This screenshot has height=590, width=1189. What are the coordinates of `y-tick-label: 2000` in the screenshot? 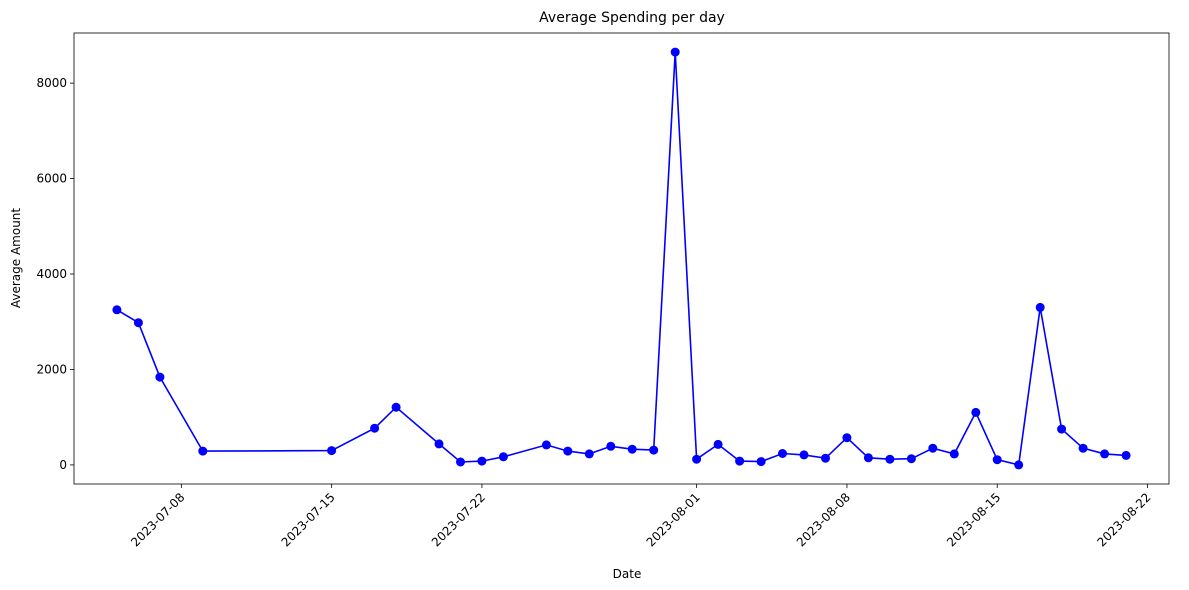 It's located at (51, 369).